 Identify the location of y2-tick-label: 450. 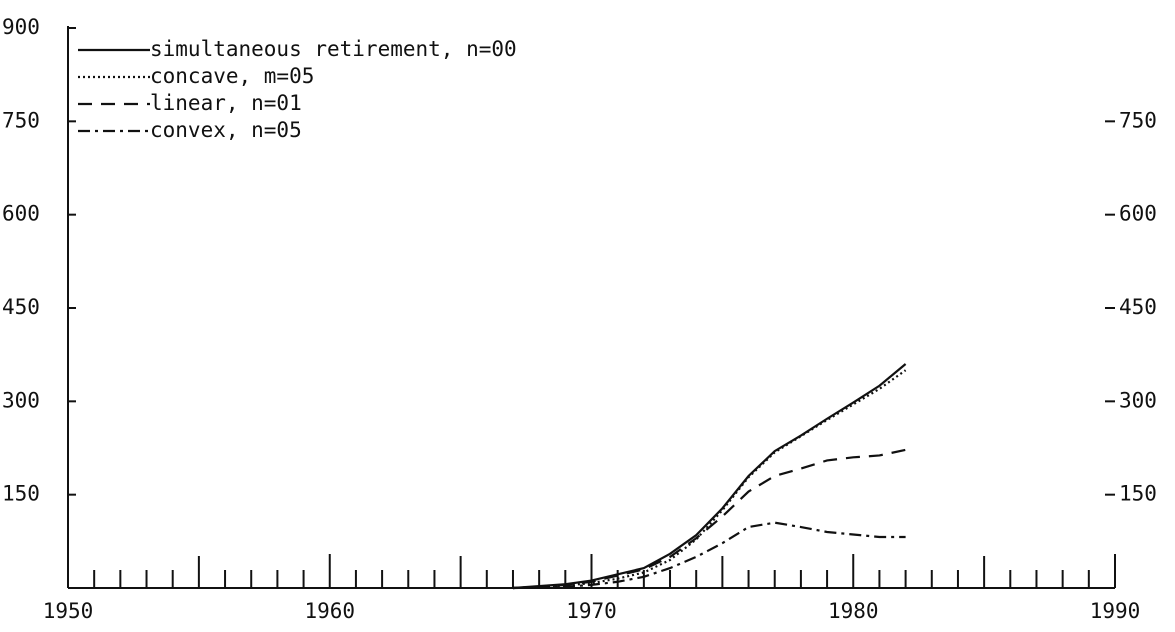
(1138, 307).